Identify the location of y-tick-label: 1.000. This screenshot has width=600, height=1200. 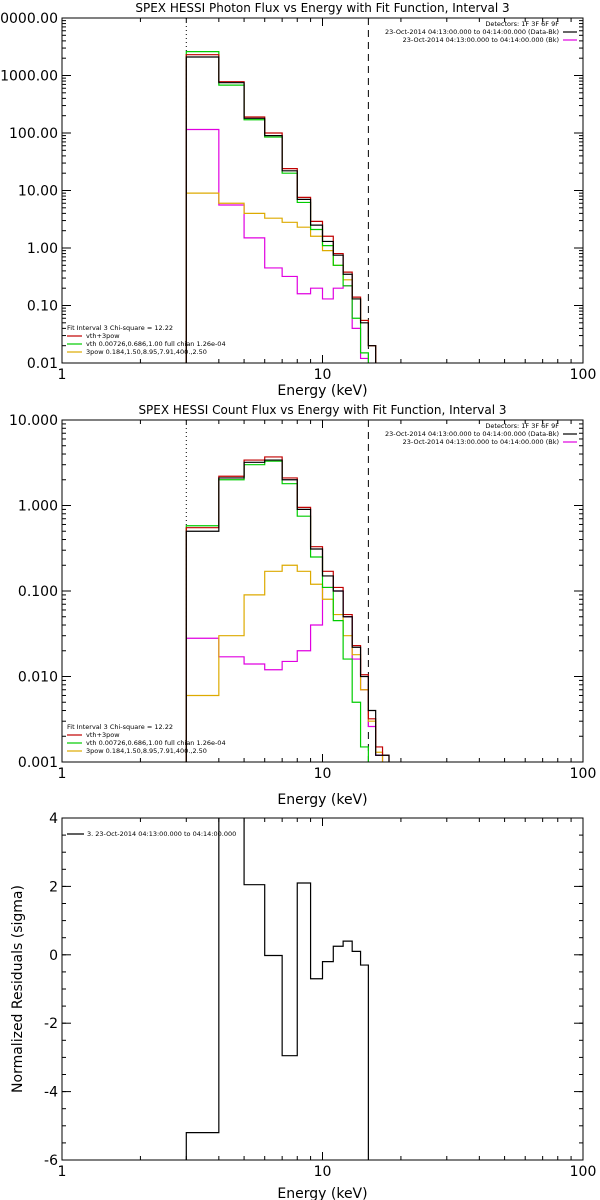
(38, 507).